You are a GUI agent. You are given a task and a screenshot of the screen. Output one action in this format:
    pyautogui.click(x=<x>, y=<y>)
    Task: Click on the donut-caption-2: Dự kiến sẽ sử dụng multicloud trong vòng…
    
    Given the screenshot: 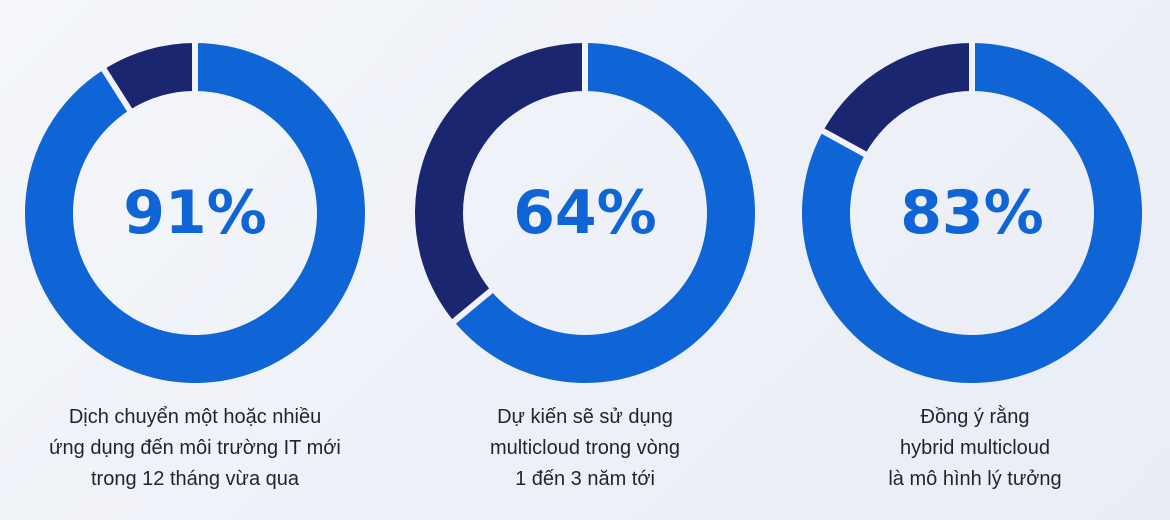 What is the action you would take?
    pyautogui.click(x=585, y=448)
    